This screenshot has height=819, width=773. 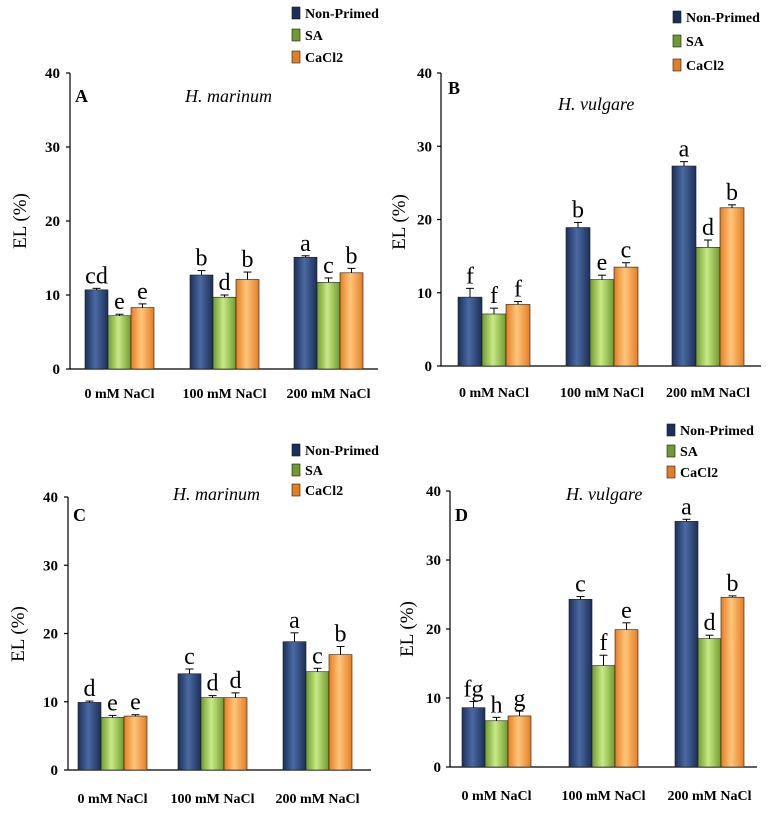 What do you see at coordinates (328, 266) in the screenshot?
I see `significance-letter: c` at bounding box center [328, 266].